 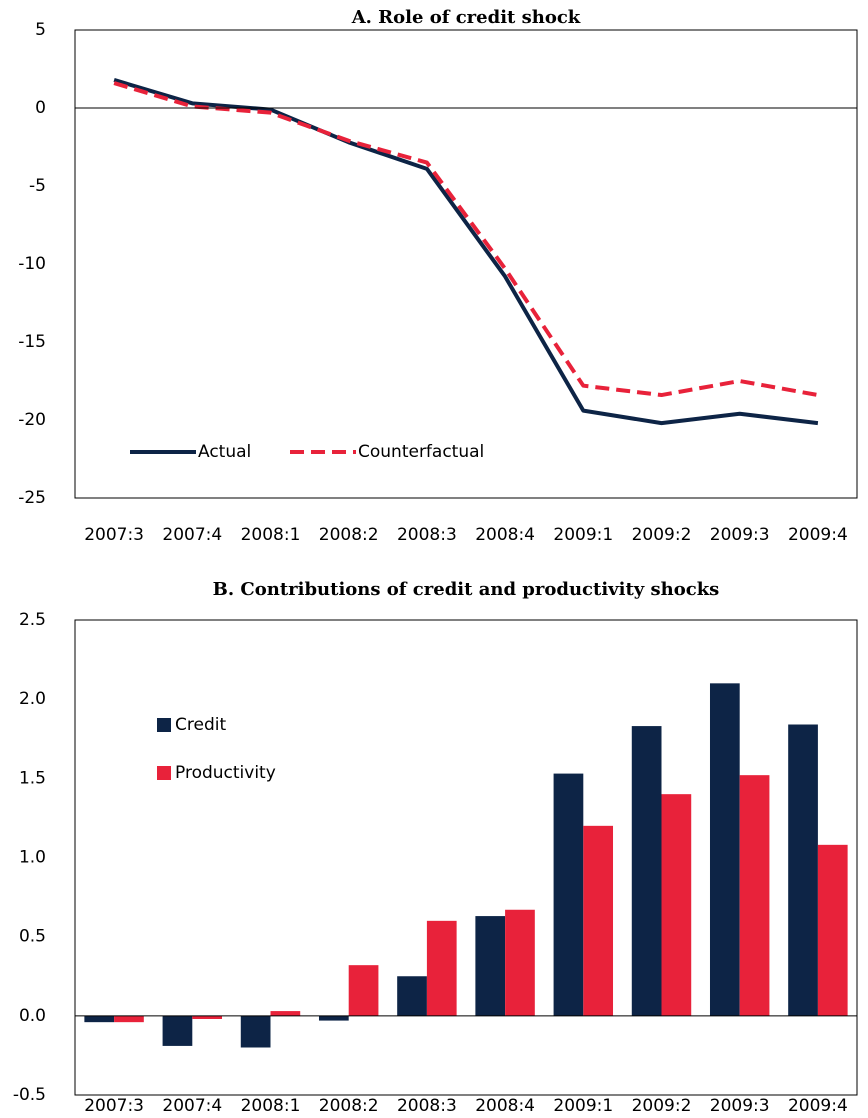 What do you see at coordinates (32, 264) in the screenshot?
I see `y-tick-label: -10` at bounding box center [32, 264].